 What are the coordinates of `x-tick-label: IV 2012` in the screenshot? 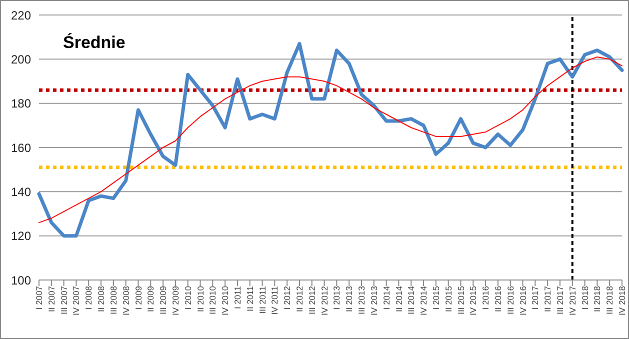 It's located at (324, 301).